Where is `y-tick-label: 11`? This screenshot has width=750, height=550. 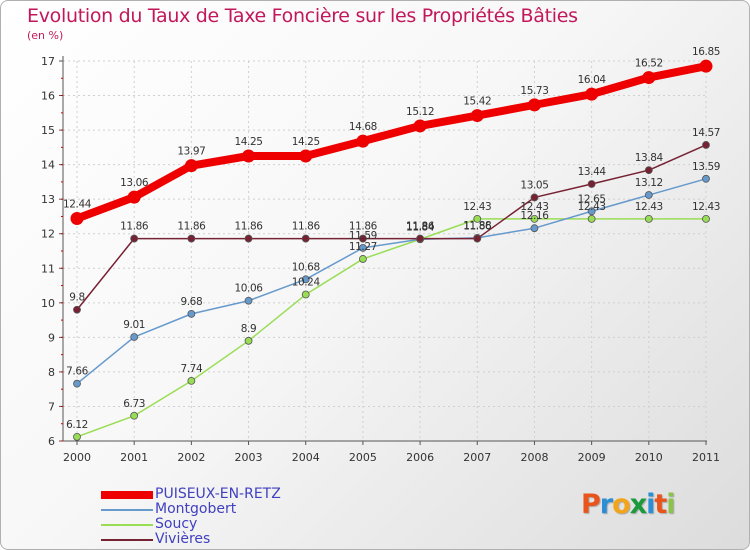
y-tick-label: 11 is located at coordinates (48, 268).